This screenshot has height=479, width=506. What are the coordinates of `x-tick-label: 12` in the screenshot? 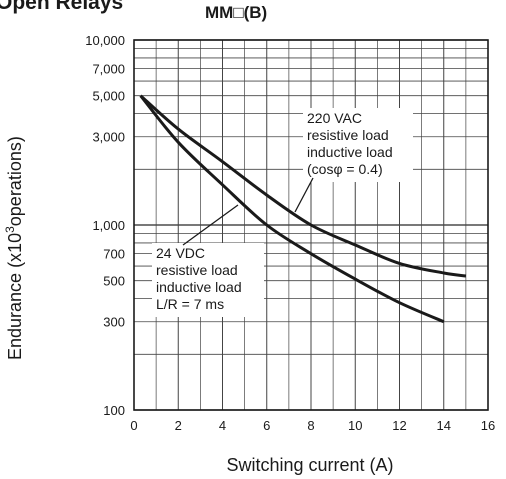 It's located at (399, 425).